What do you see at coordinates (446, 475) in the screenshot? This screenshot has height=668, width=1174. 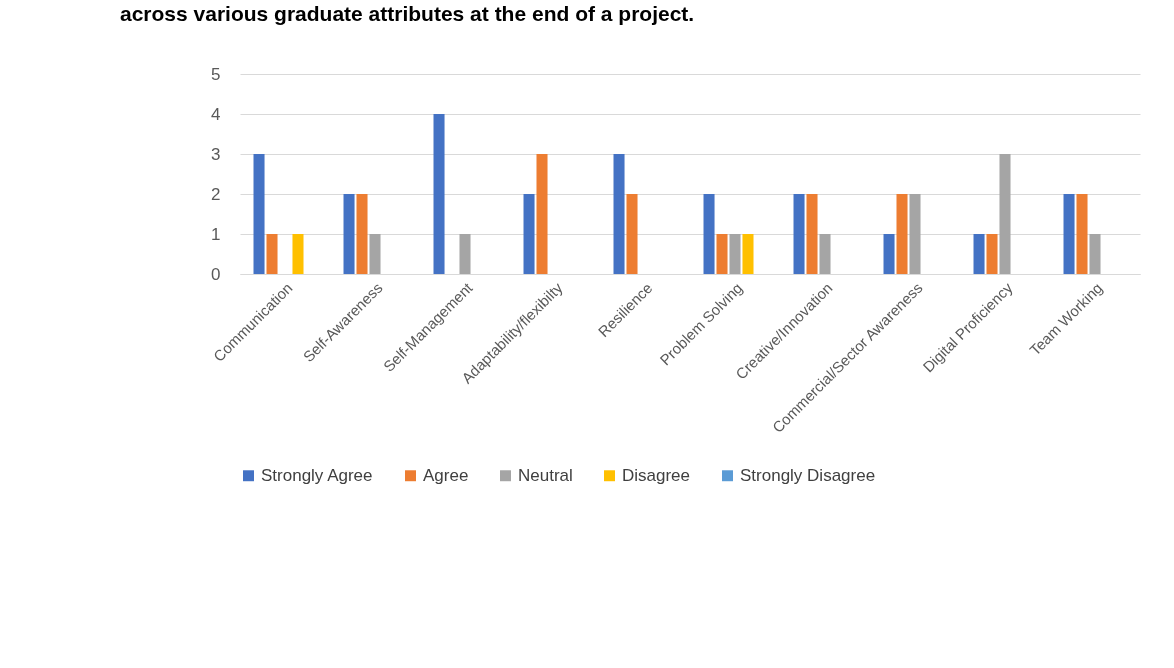 I see `legend-label: Agree` at bounding box center [446, 475].